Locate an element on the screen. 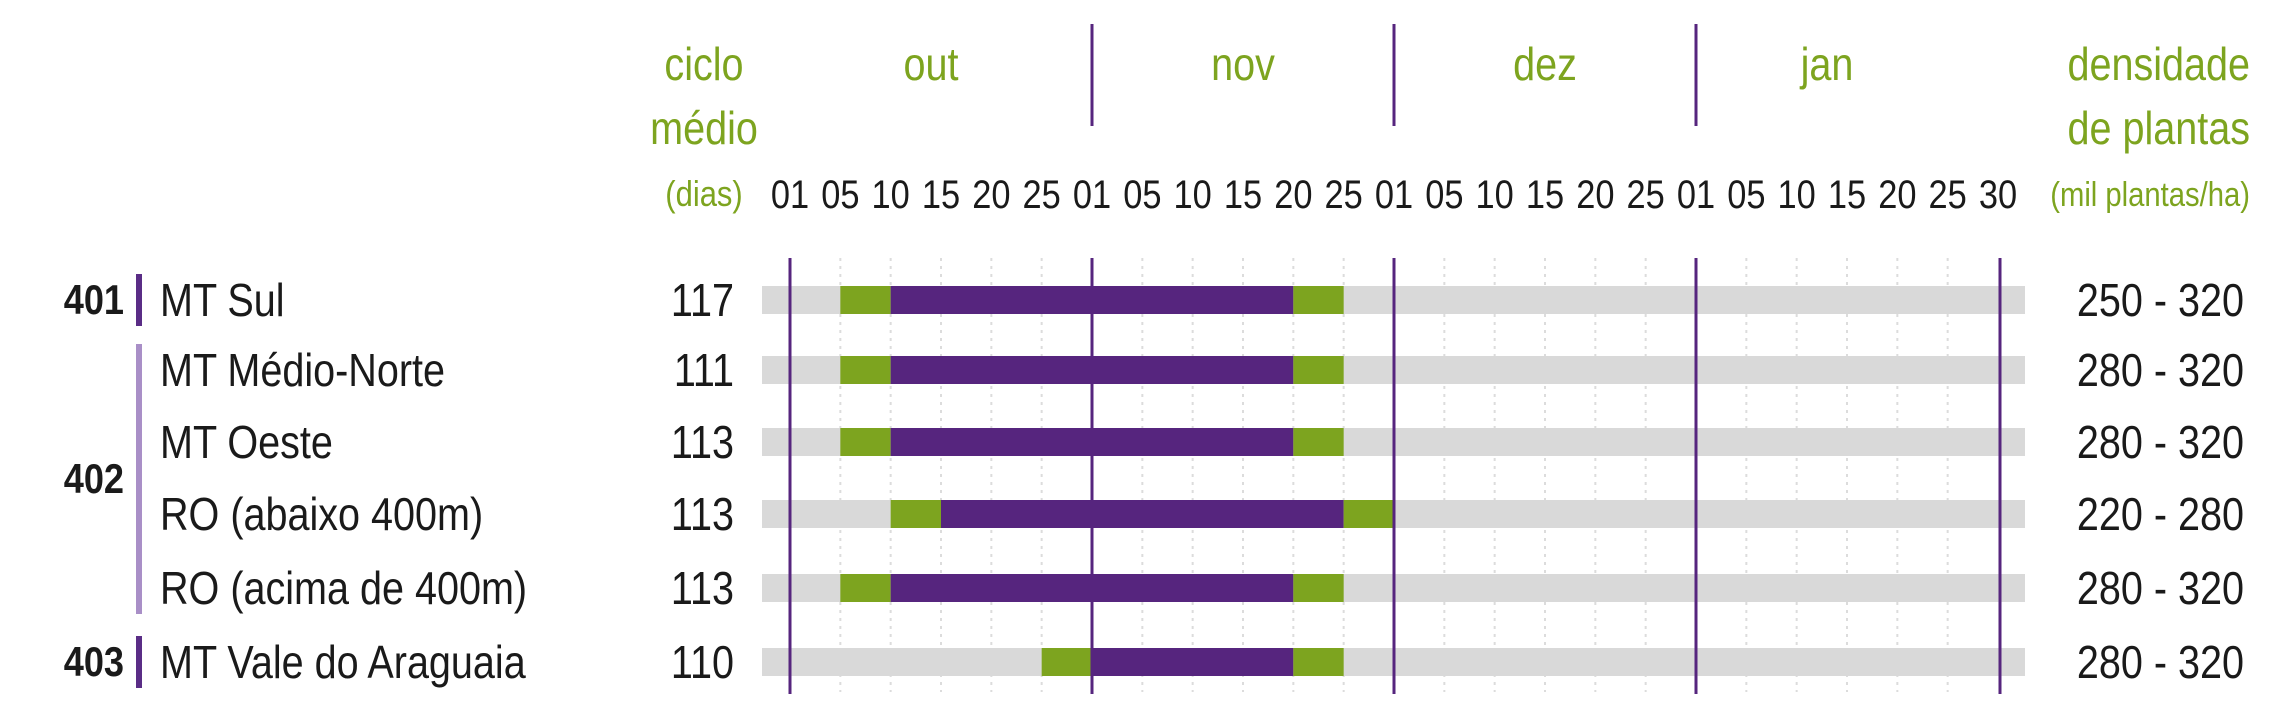 The height and width of the screenshot is (704, 2272). tick-label: 30 is located at coordinates (1998, 194).